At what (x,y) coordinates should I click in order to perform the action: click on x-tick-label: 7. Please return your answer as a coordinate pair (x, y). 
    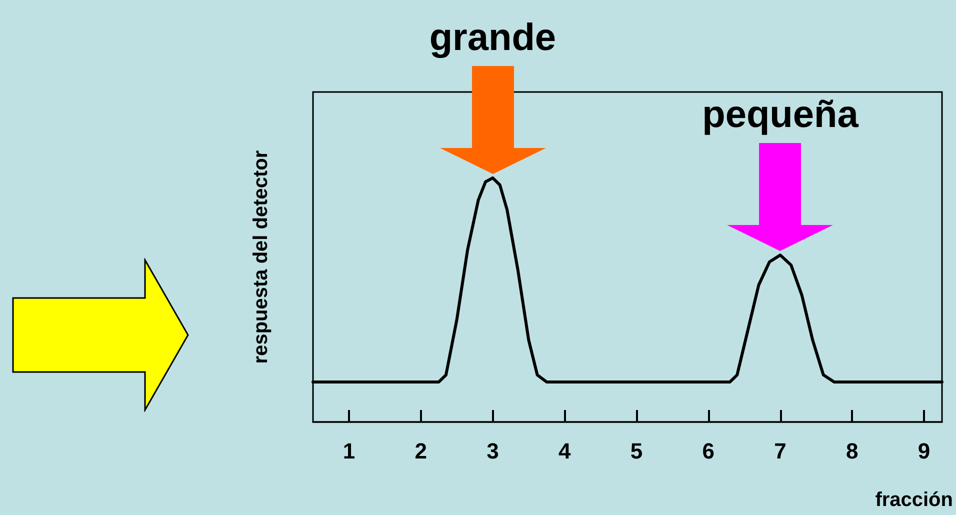
    Looking at the image, I should click on (780, 451).